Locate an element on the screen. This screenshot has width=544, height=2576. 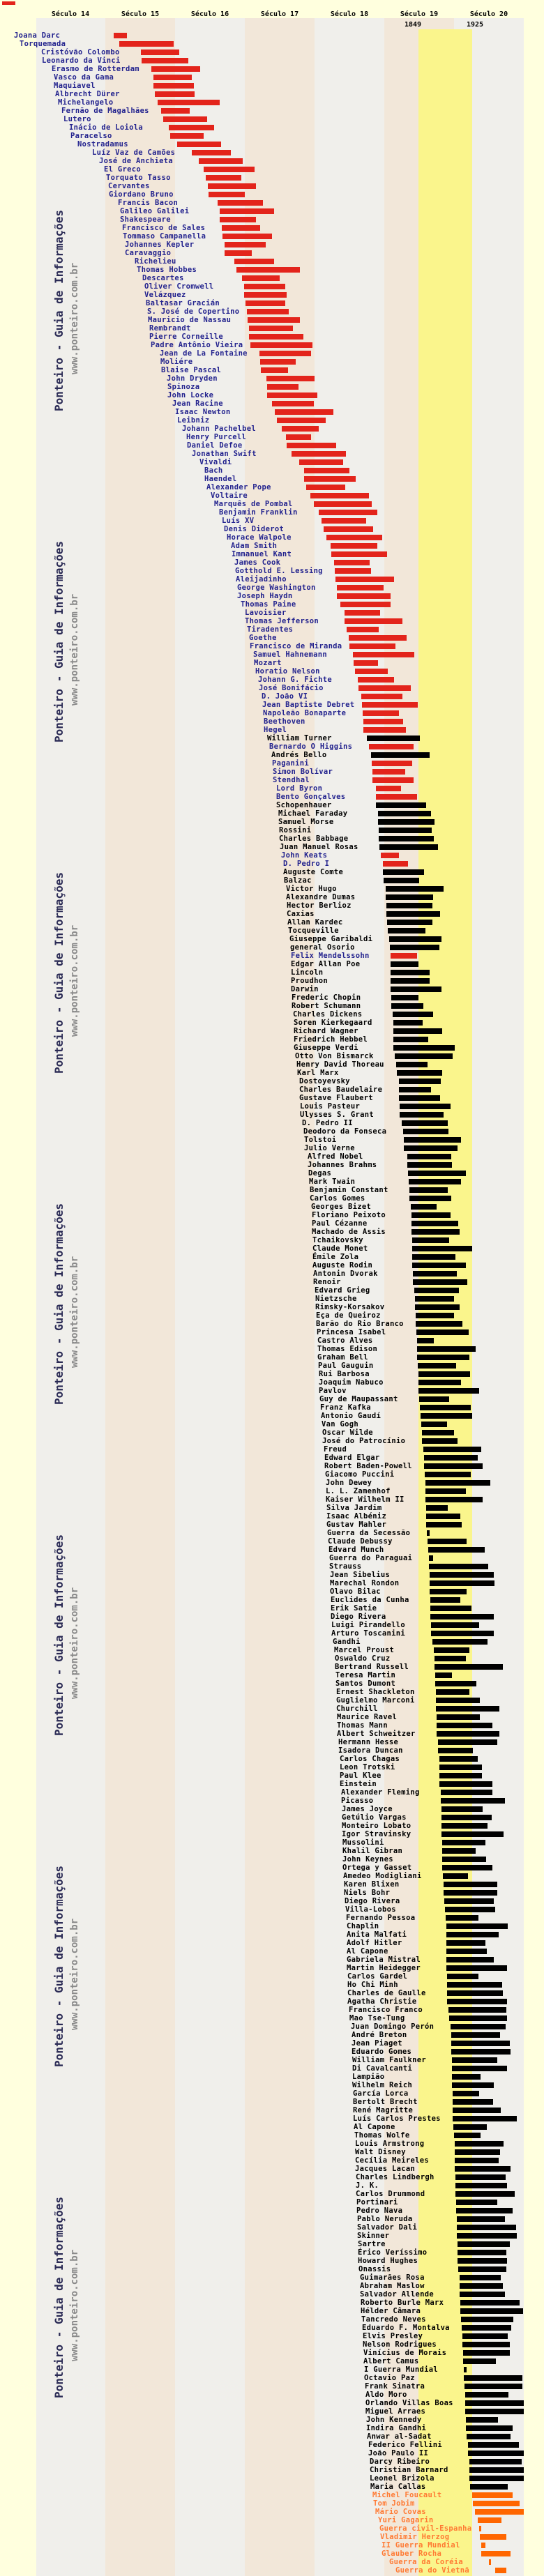
timeline-entry-label: Rossini is located at coordinates (295, 830).